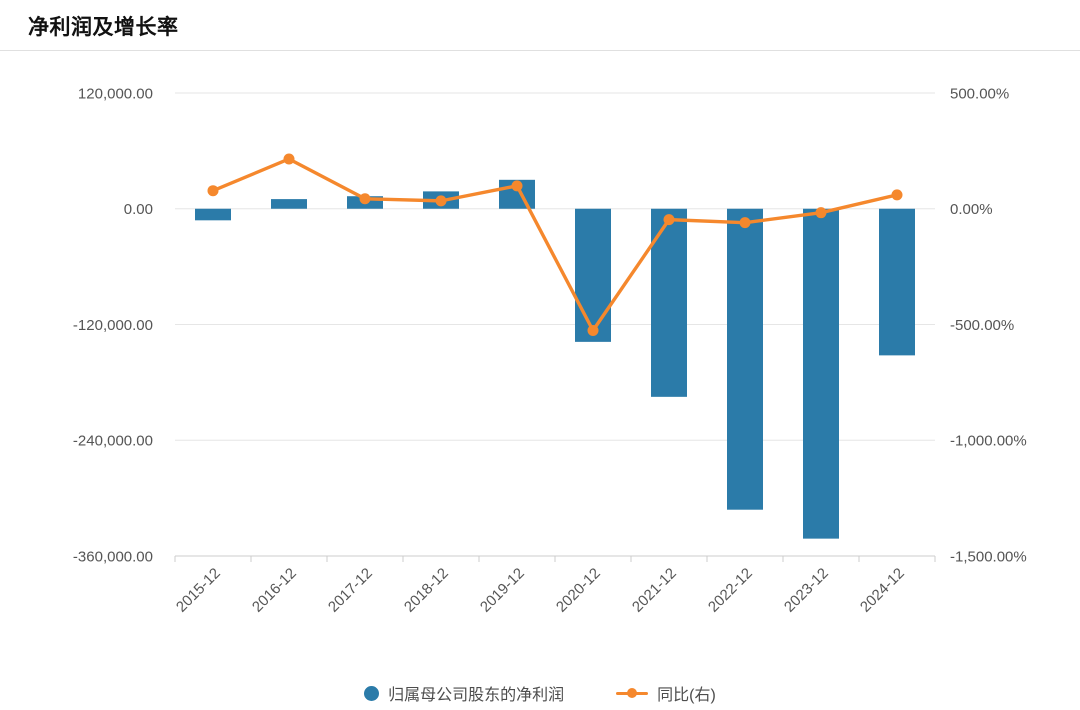 The height and width of the screenshot is (710, 1080). I want to click on x-axis-label-2023-12: 2023-12, so click(806, 590).